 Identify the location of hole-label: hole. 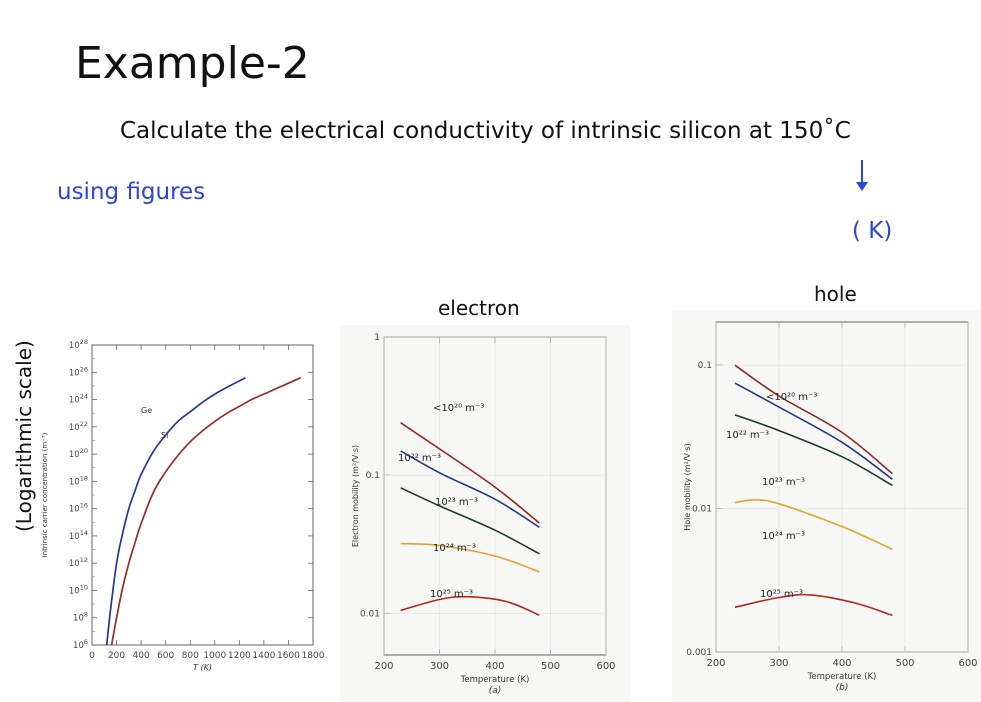
(835, 294).